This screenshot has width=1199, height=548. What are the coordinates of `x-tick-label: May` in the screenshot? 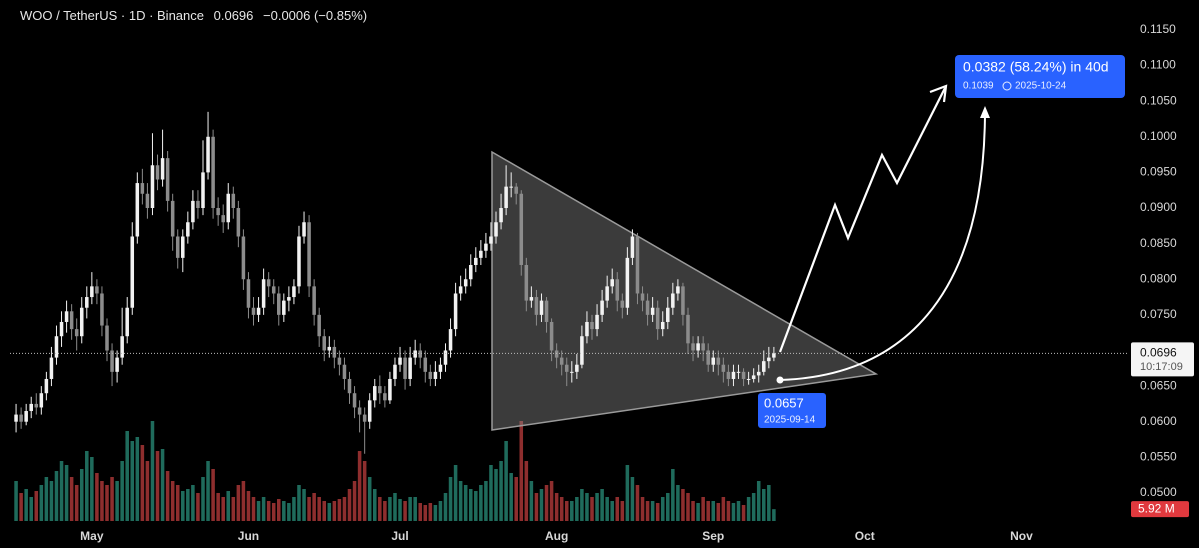 It's located at (92, 536).